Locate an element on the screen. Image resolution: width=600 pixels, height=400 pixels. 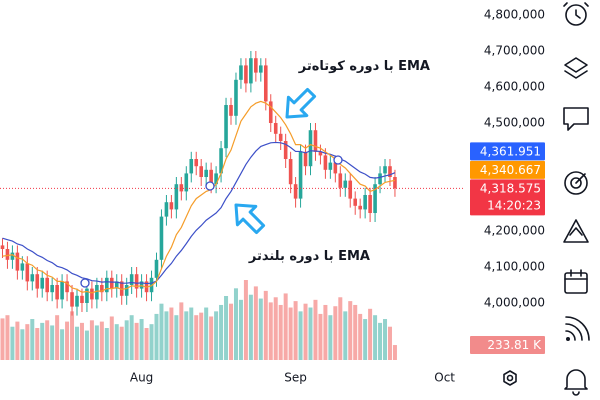
layers-icon is located at coordinates (576, 68).